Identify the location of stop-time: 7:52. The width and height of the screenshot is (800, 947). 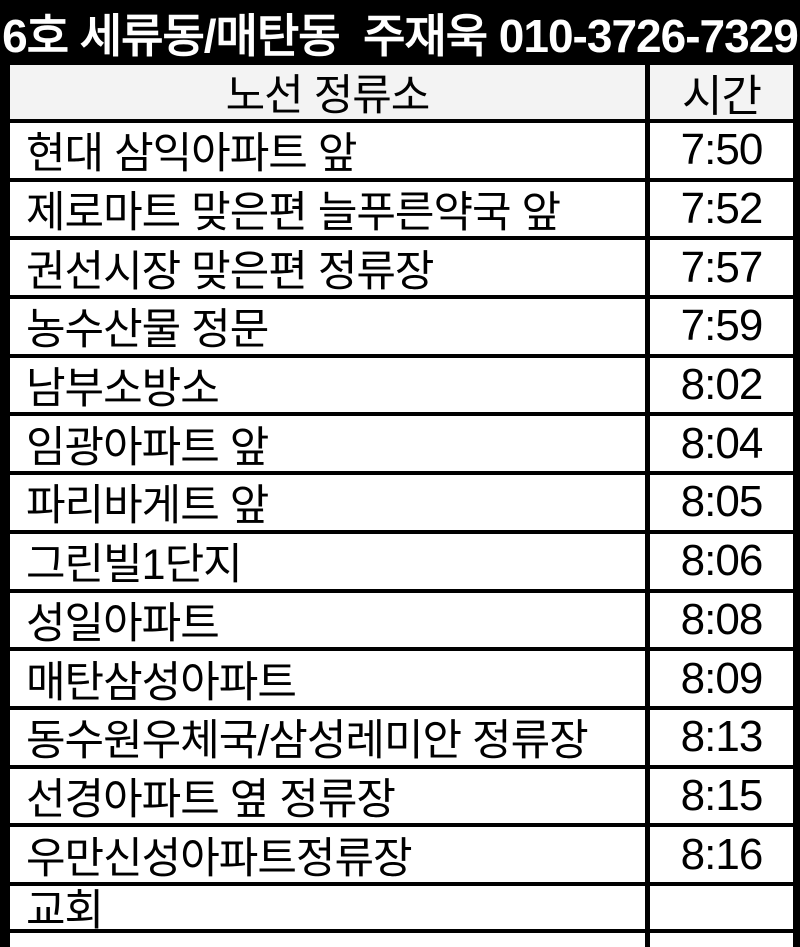
(719, 209).